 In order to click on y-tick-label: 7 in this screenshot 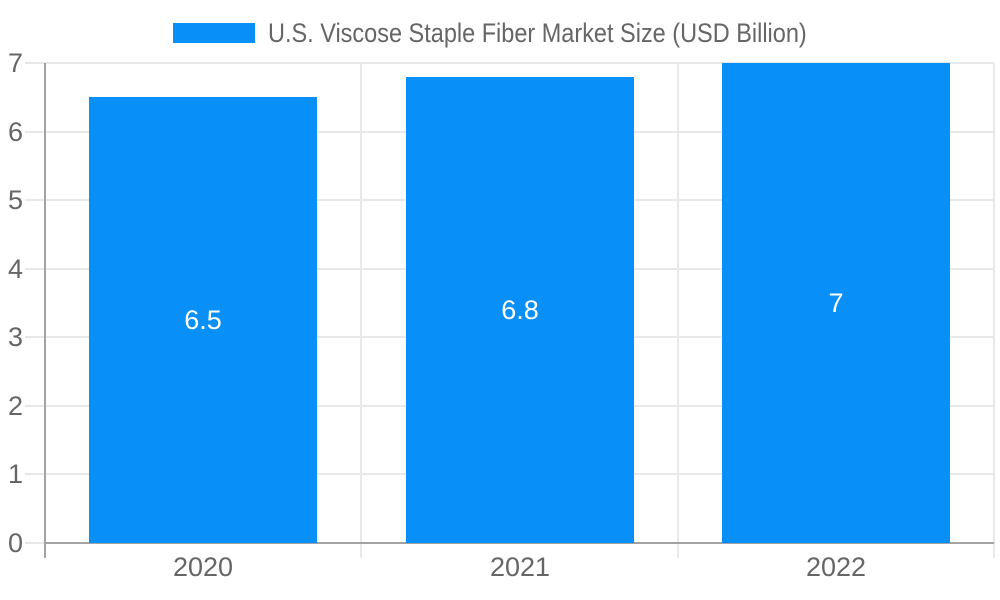, I will do `click(15, 63)`.